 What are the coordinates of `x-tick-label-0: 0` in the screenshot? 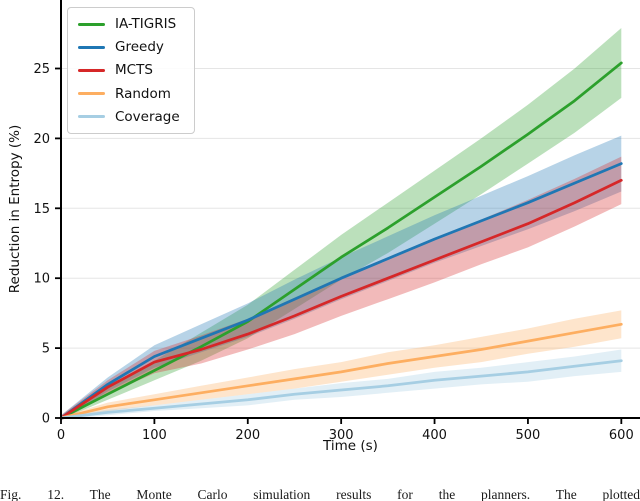 It's located at (61, 435).